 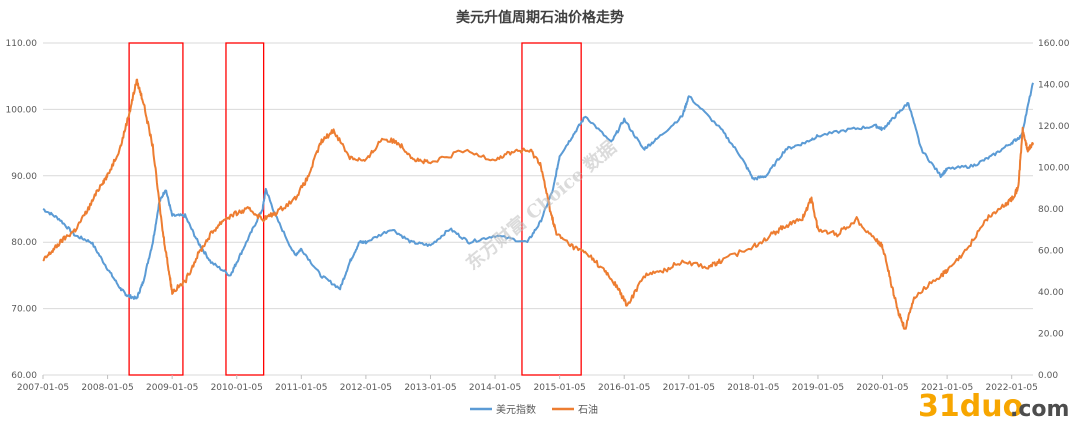 I want to click on left-tick-label: 100.00, so click(x=22, y=110).